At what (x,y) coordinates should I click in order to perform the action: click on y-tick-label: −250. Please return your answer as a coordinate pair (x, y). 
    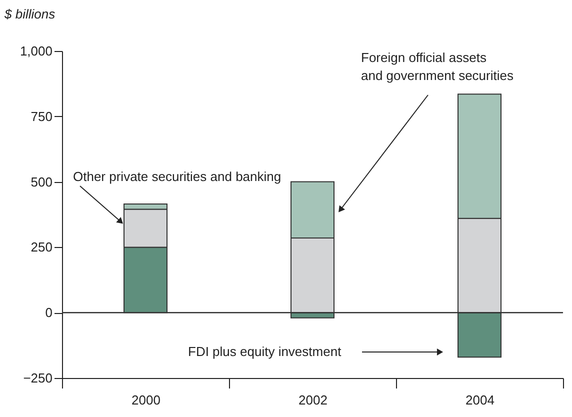
    Looking at the image, I should click on (37, 378).